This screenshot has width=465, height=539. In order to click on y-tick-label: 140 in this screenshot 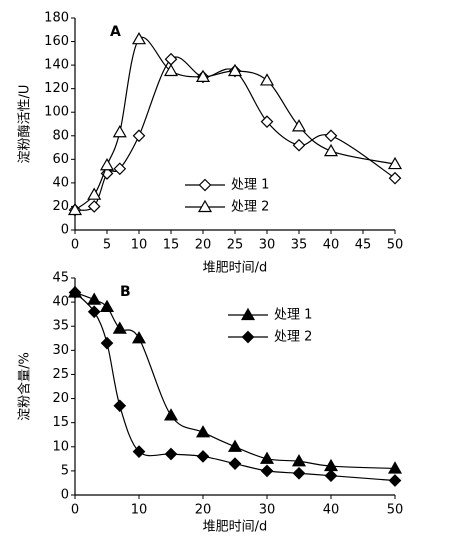, I will do `click(56, 65)`.